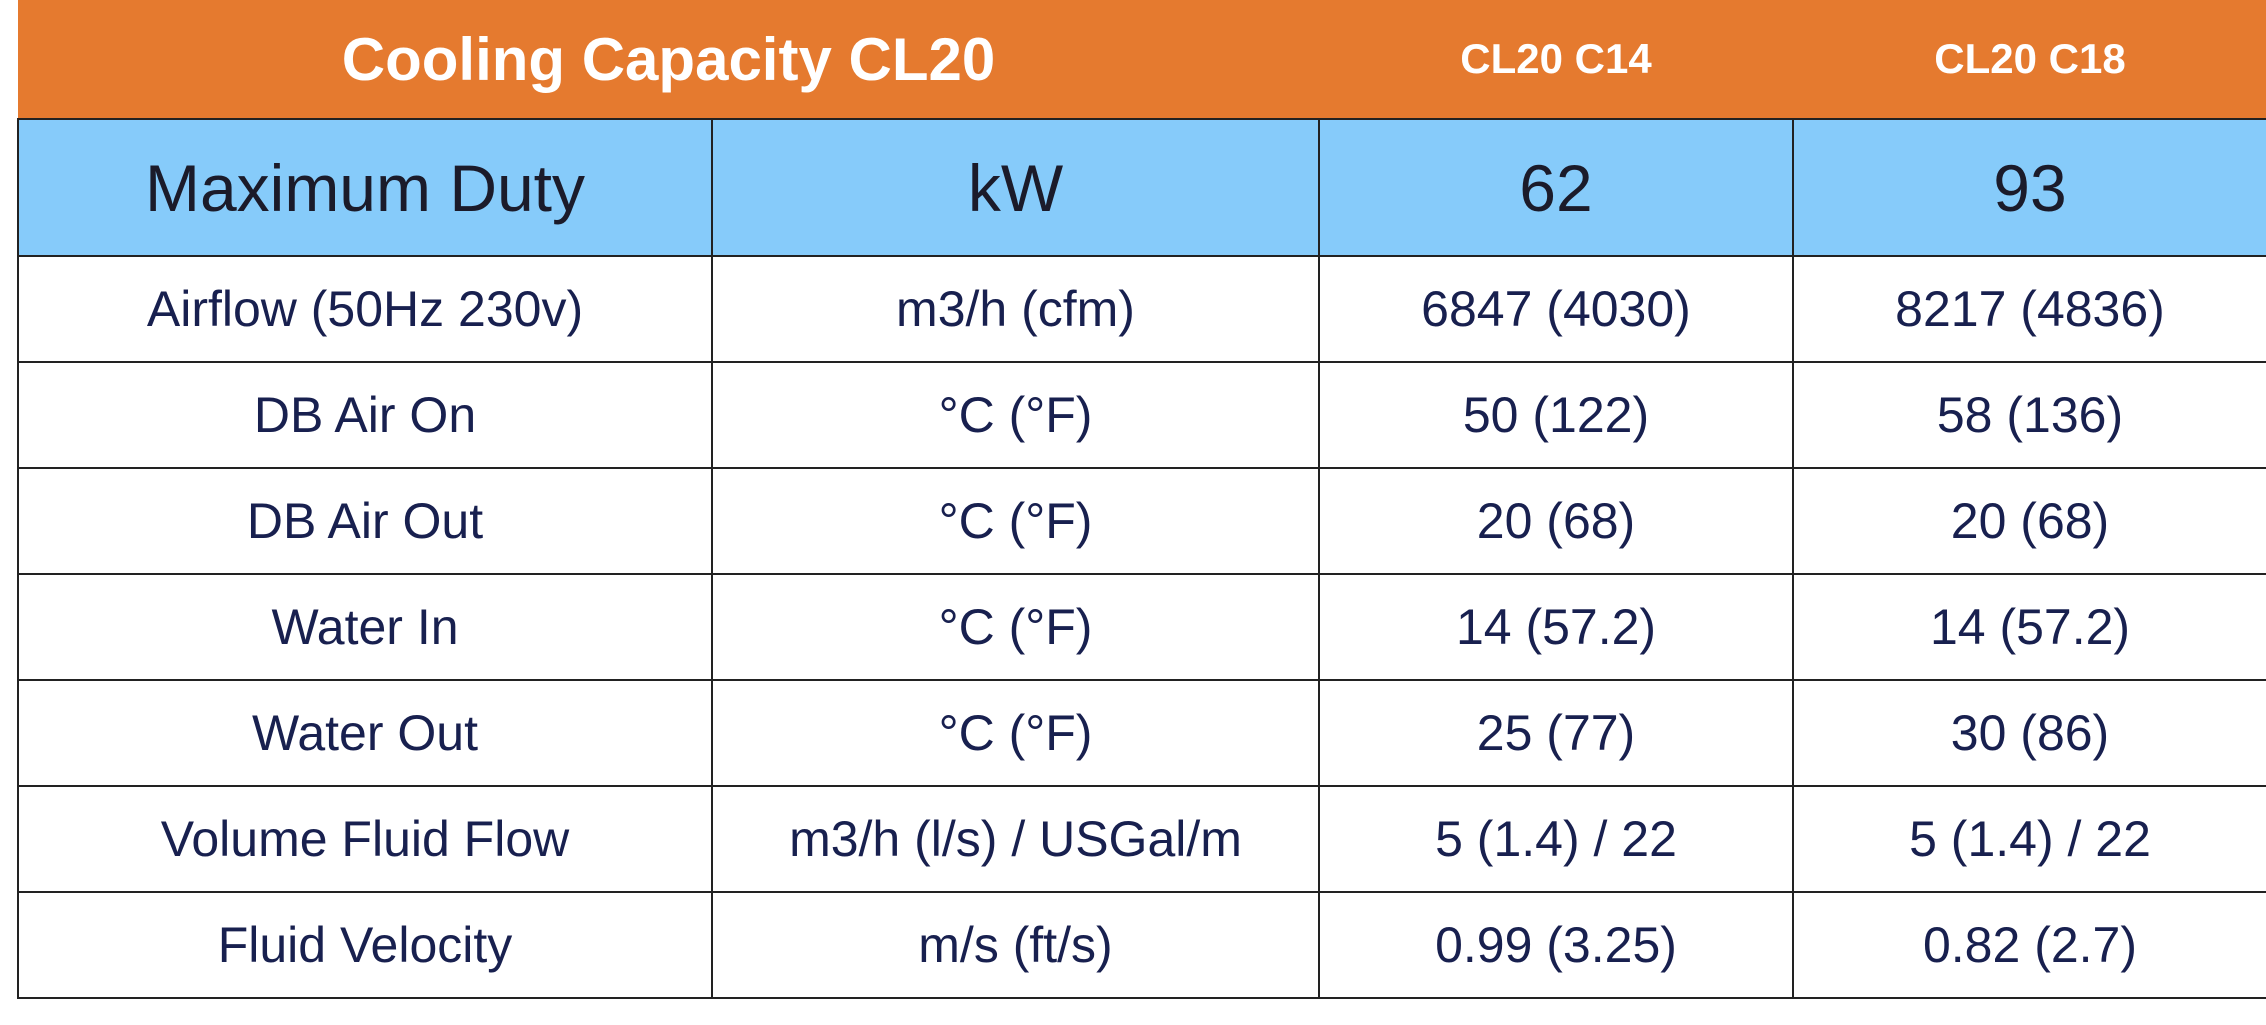  What do you see at coordinates (1556, 309) in the screenshot?
I see `value-c14: 6847 (4030)` at bounding box center [1556, 309].